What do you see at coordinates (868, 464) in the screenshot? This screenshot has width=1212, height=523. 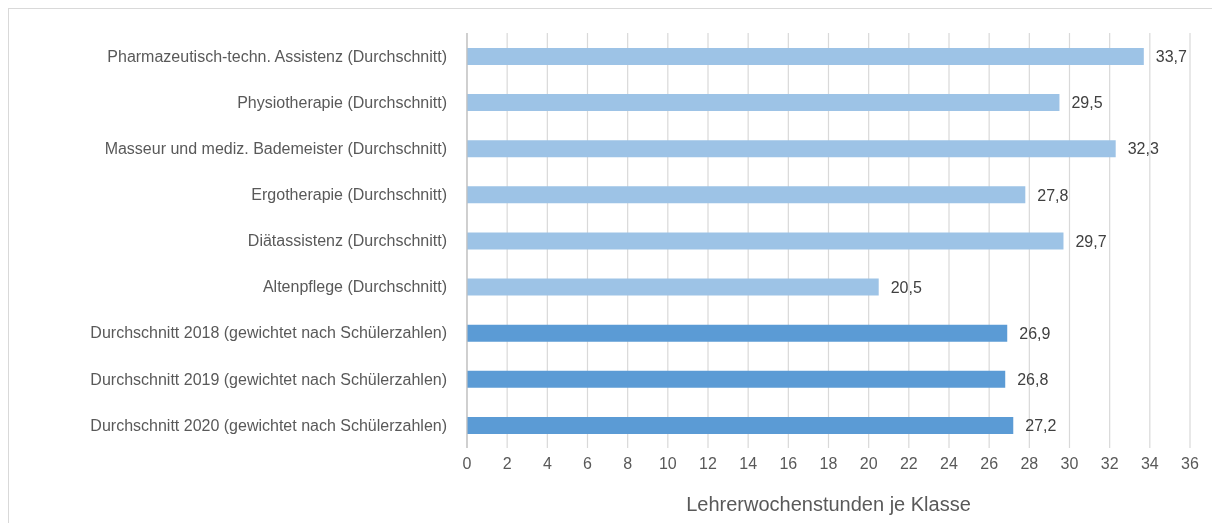 I see `x-tick-label: 20` at bounding box center [868, 464].